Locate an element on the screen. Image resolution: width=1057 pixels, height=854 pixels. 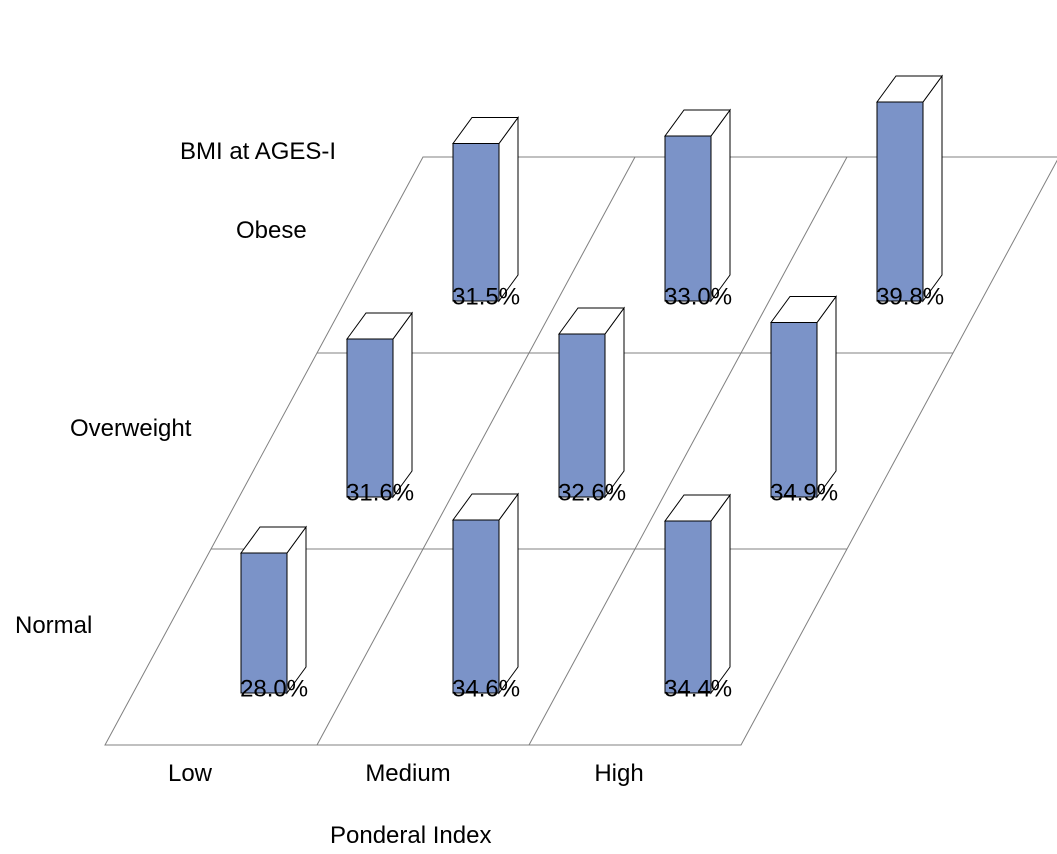
y-tick-label: Overweight is located at coordinates (131, 428).